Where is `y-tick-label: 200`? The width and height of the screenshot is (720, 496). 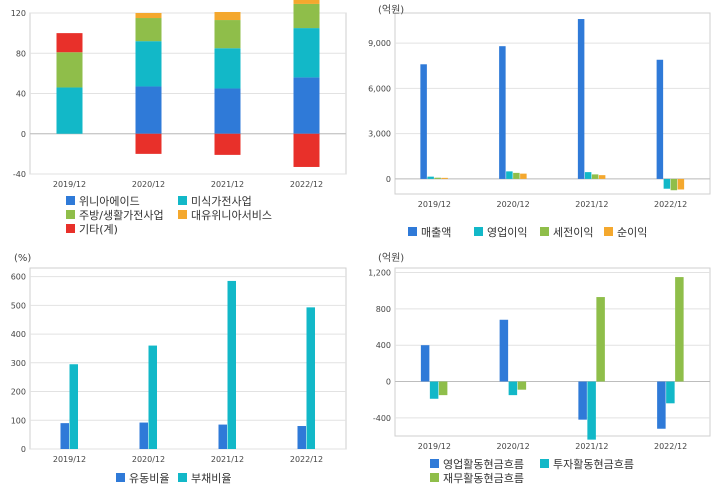 y-tick-label: 200 is located at coordinates (18, 392).